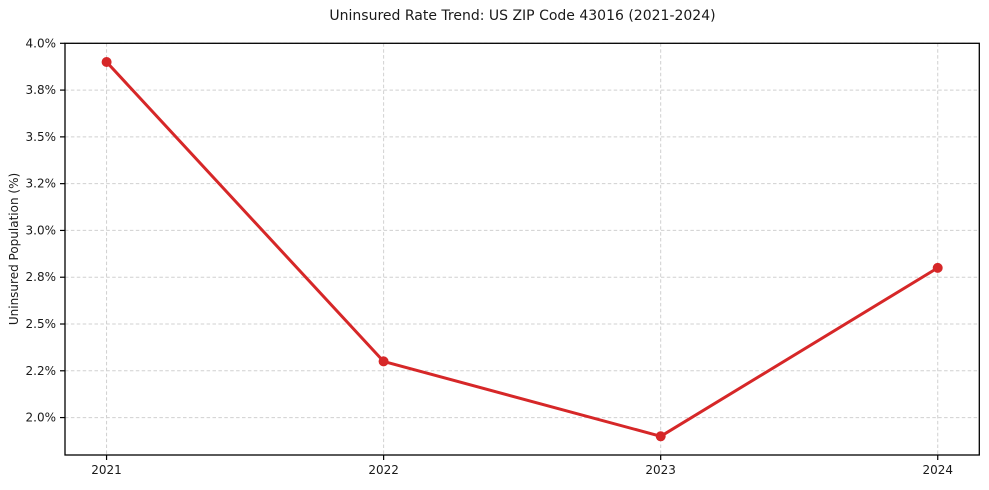 The image size is (989, 490). I want to click on data-point-2021, so click(106, 62).